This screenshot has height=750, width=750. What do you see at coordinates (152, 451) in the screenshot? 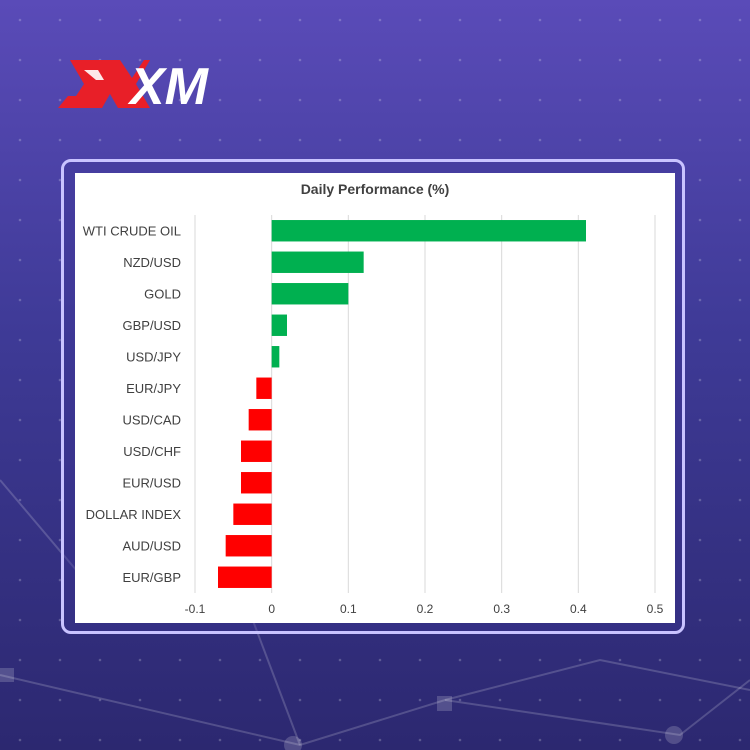
I see `category-label: USD/CHF` at bounding box center [152, 451].